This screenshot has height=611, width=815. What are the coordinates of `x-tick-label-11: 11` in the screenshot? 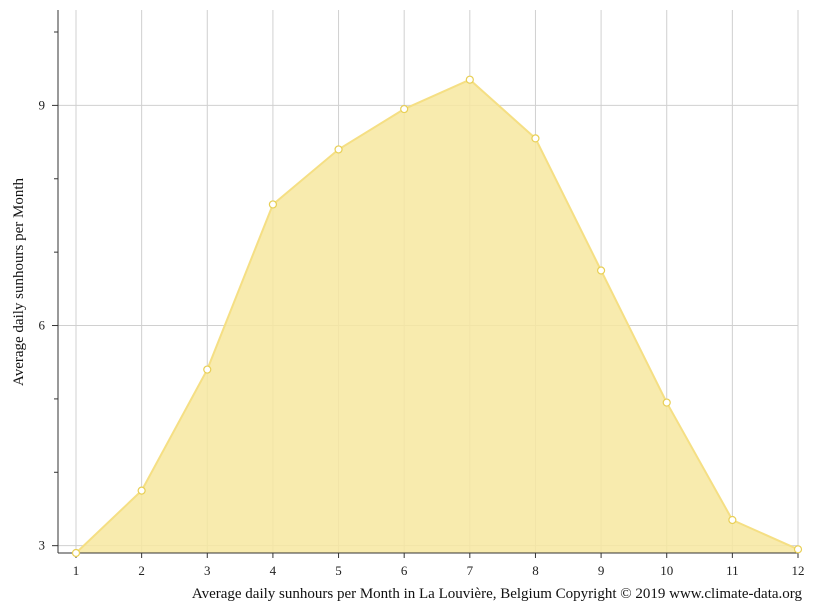 It's located at (732, 570).